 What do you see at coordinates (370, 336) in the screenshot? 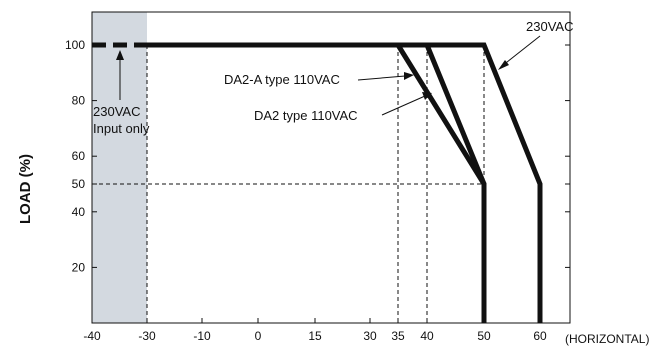
I see `x-tick-label: 30` at bounding box center [370, 336].